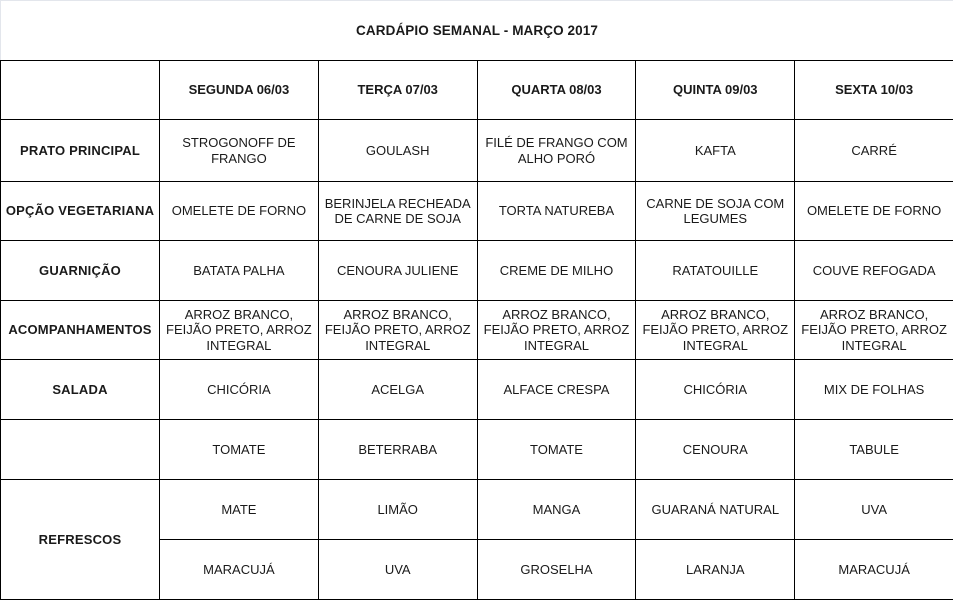 This screenshot has height=600, width=953. What do you see at coordinates (715, 450) in the screenshot?
I see `cell-salada2-quinta: CENOURA` at bounding box center [715, 450].